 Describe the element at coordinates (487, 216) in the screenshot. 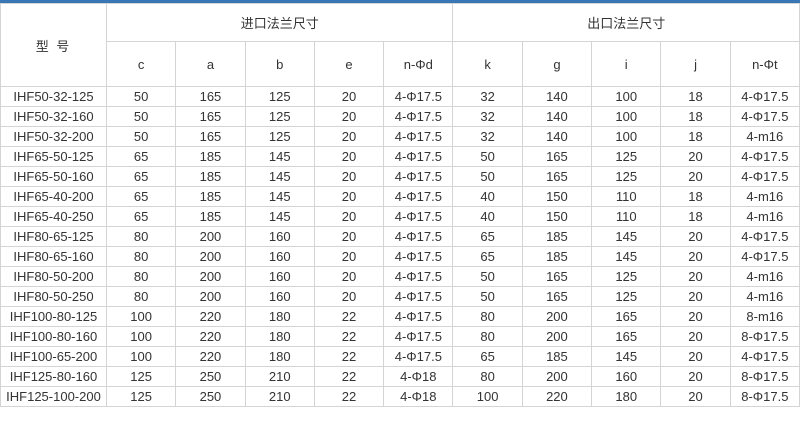

I see `value-cell: 40` at that location.